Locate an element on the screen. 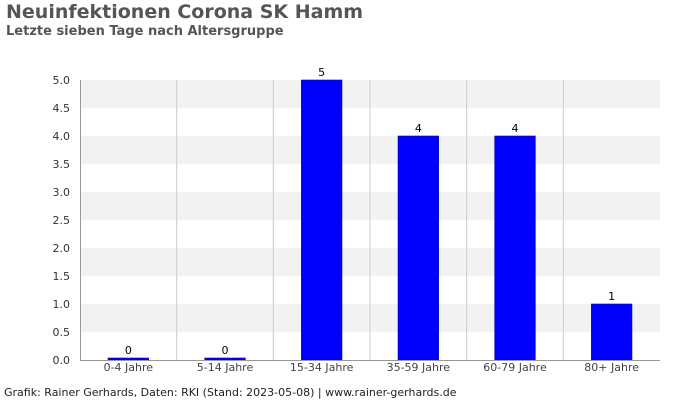  bar-value-label: 5 is located at coordinates (321, 72).